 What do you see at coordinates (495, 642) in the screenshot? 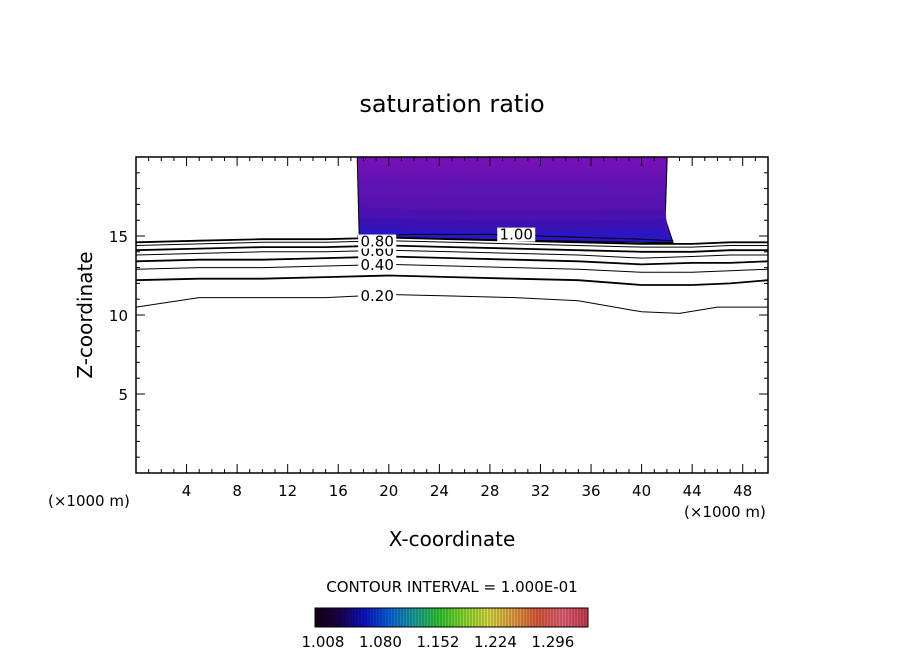
I see `colorbar-tick-label: 1.224` at bounding box center [495, 642].